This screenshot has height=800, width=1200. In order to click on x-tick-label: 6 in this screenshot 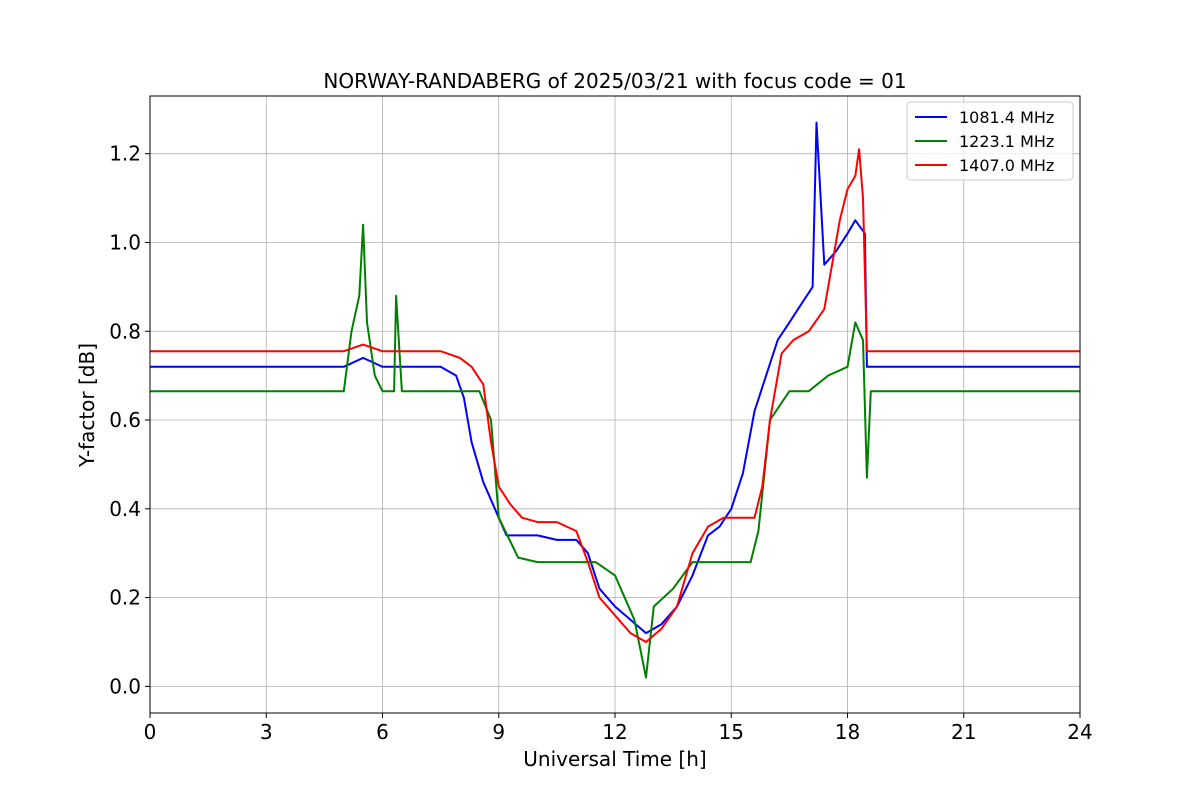, I will do `click(382, 732)`.